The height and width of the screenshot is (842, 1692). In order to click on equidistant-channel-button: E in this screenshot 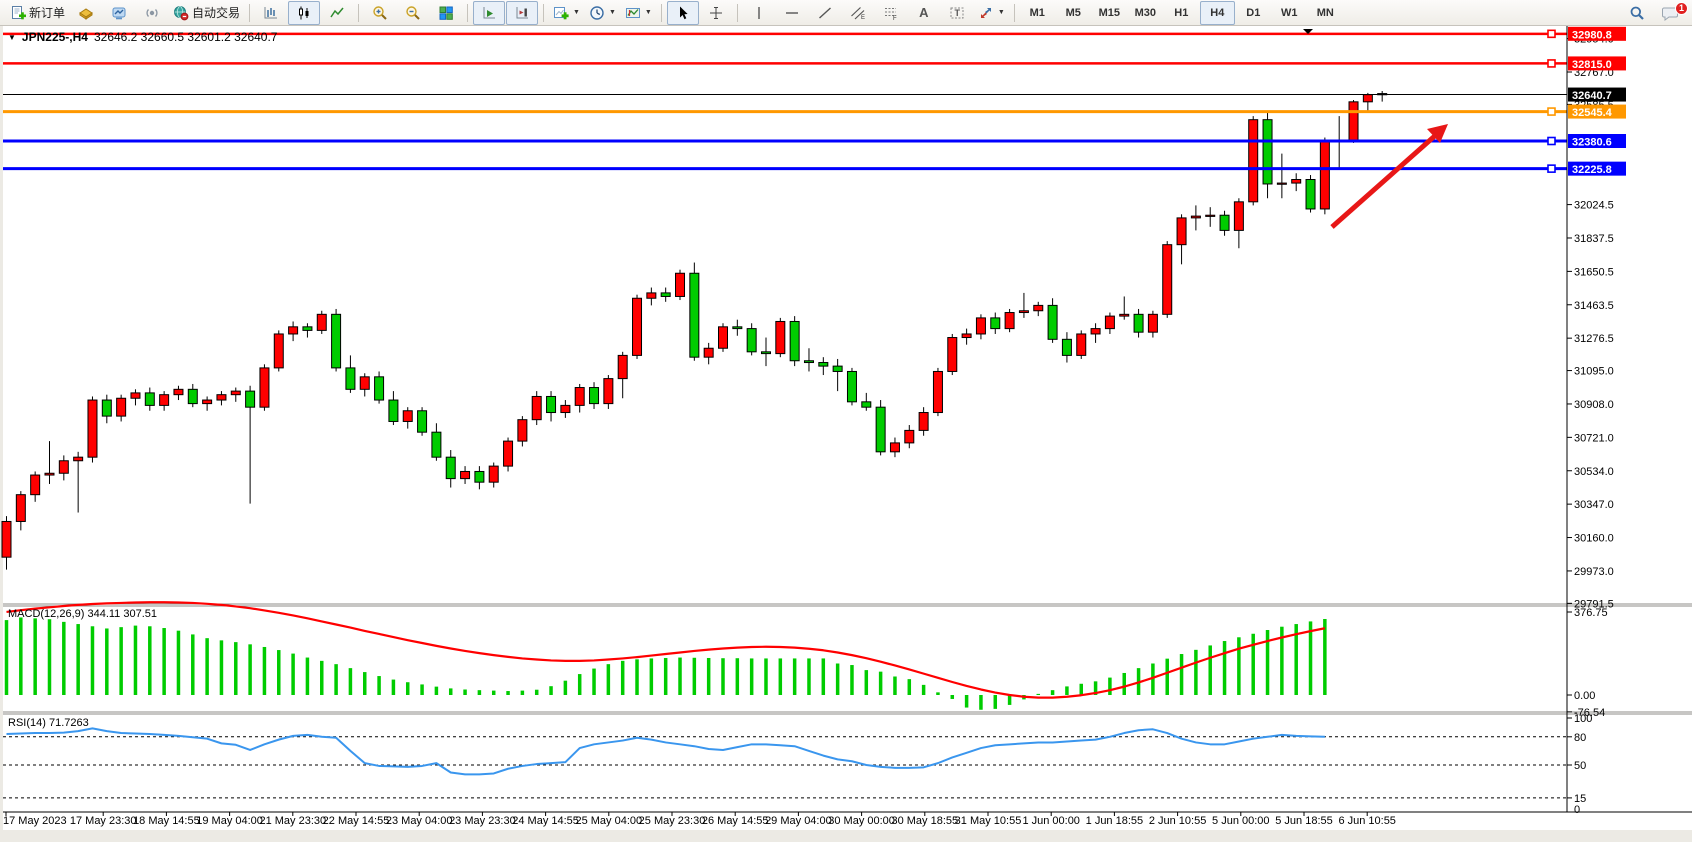, I will do `click(858, 13)`.